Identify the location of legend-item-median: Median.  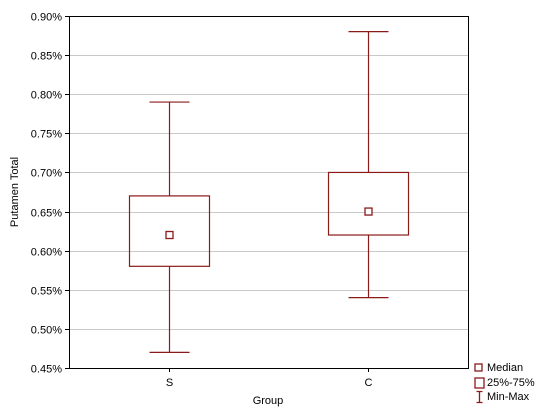
(498, 368).